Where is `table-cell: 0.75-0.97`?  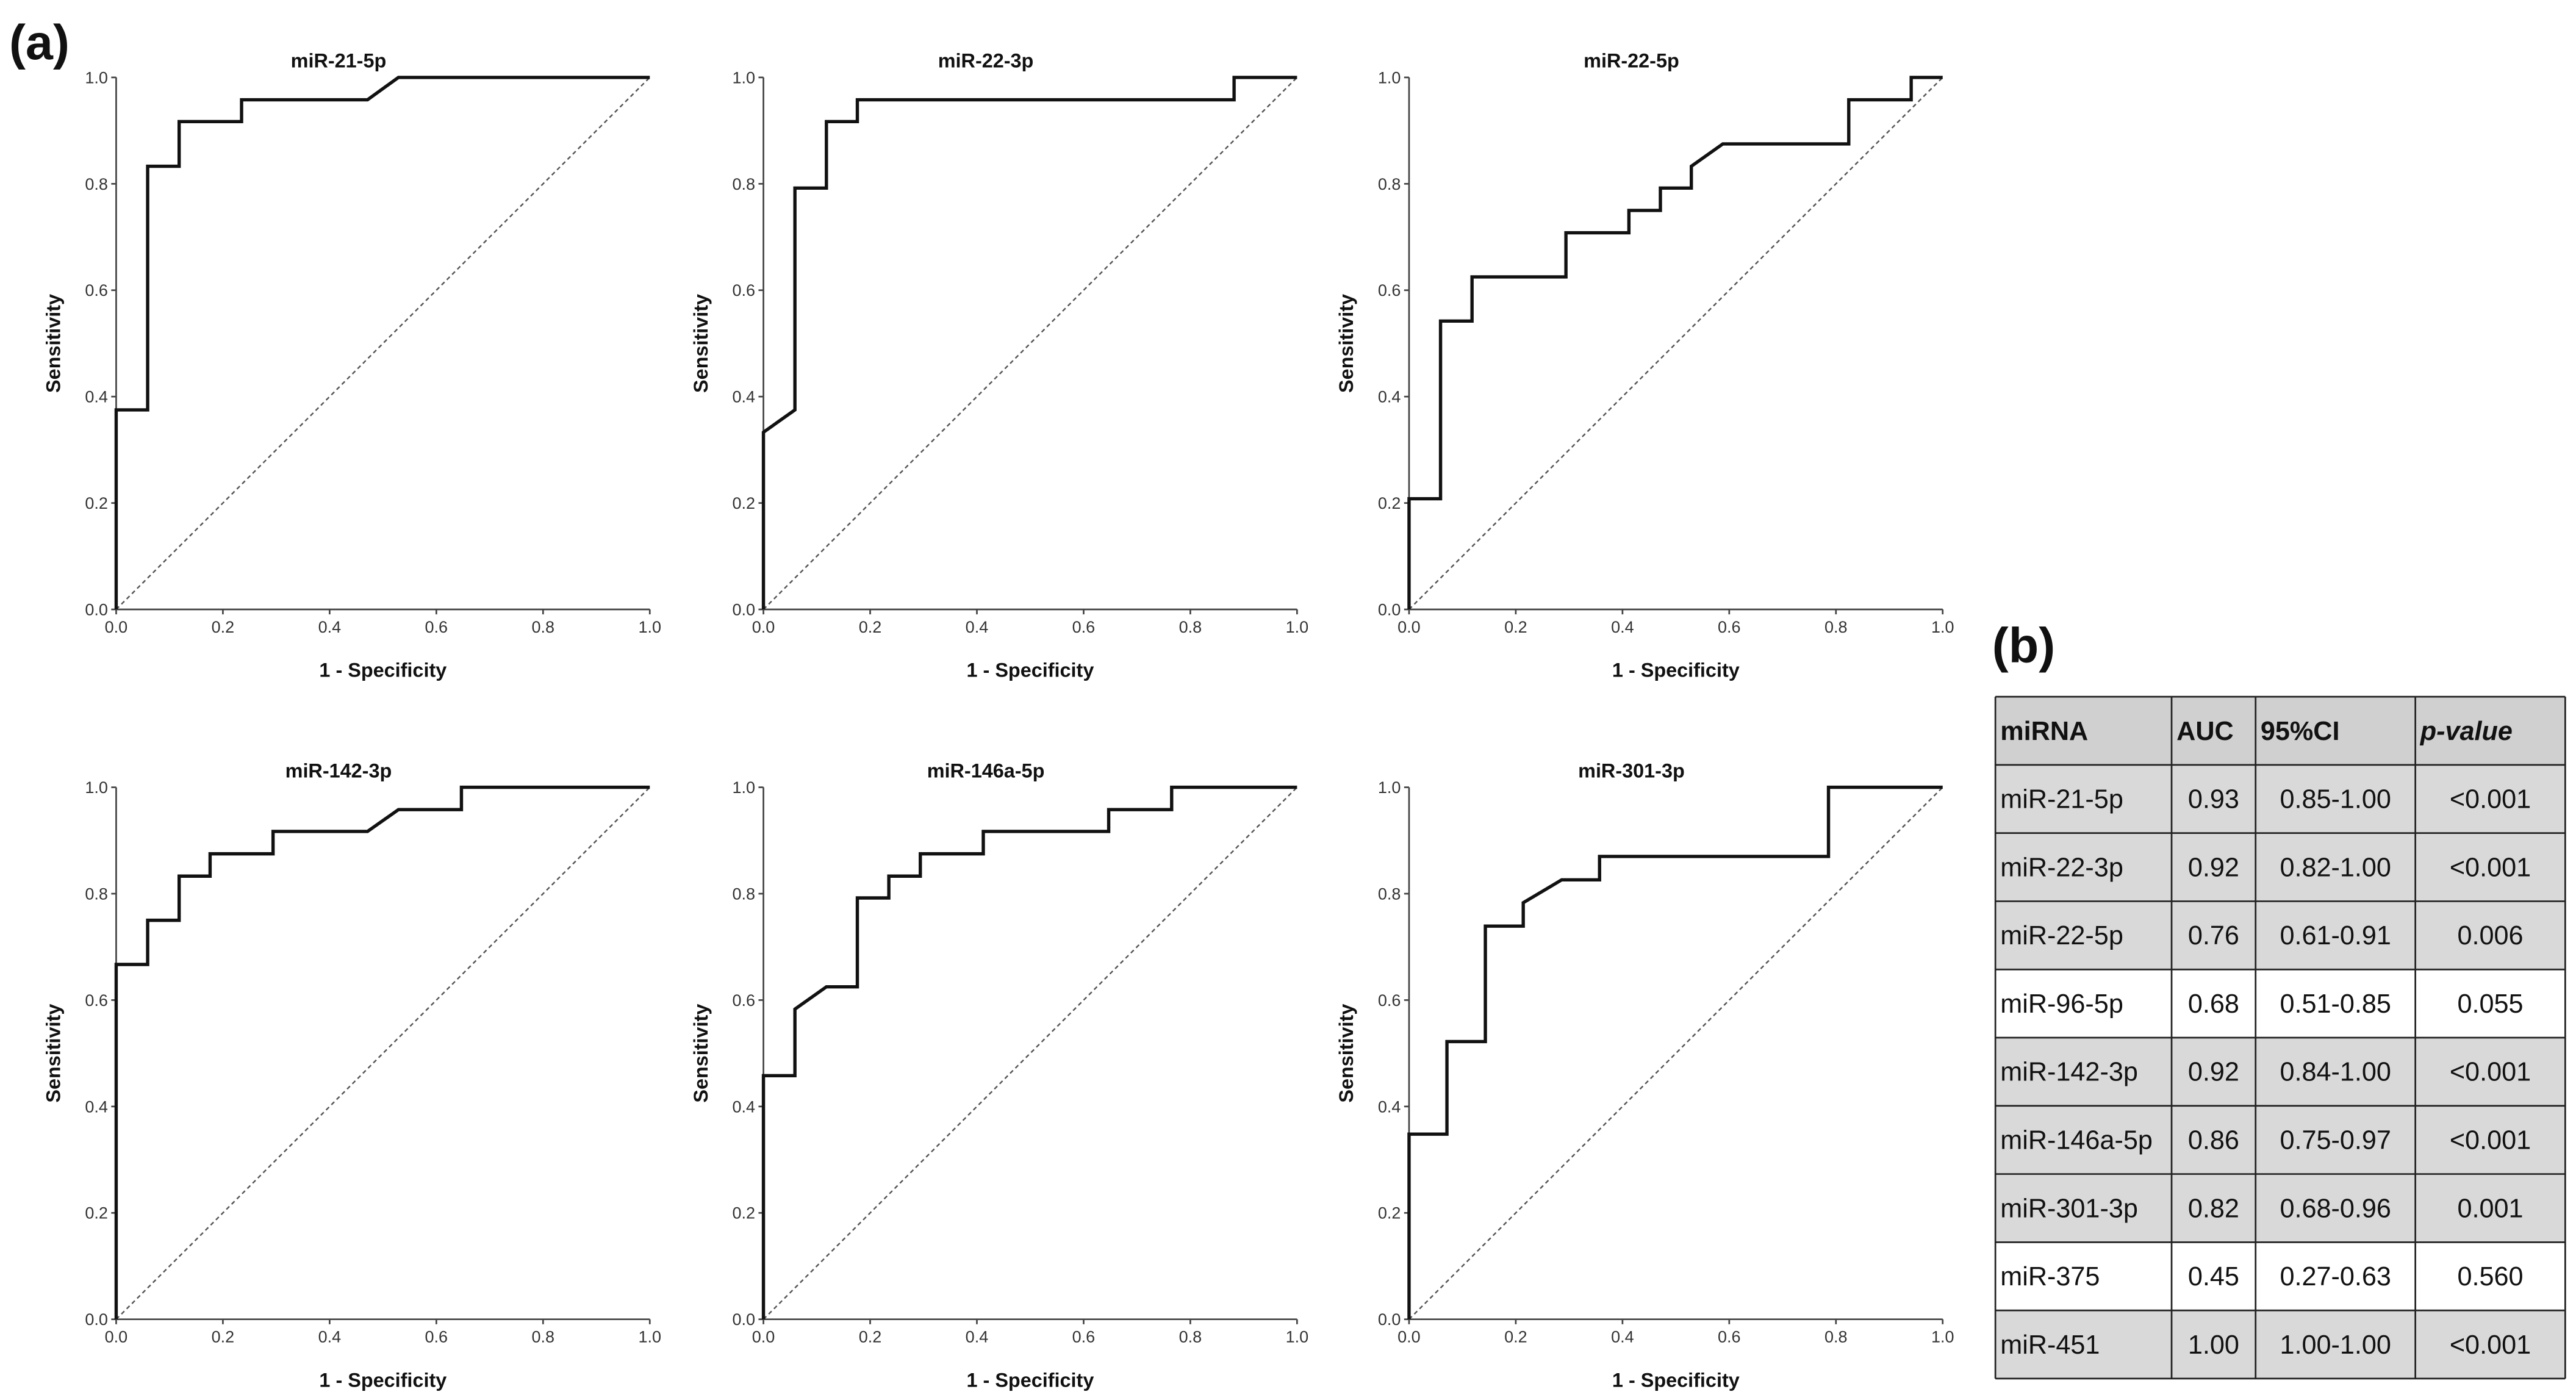
table-cell: 0.75-0.97 is located at coordinates (2336, 1140).